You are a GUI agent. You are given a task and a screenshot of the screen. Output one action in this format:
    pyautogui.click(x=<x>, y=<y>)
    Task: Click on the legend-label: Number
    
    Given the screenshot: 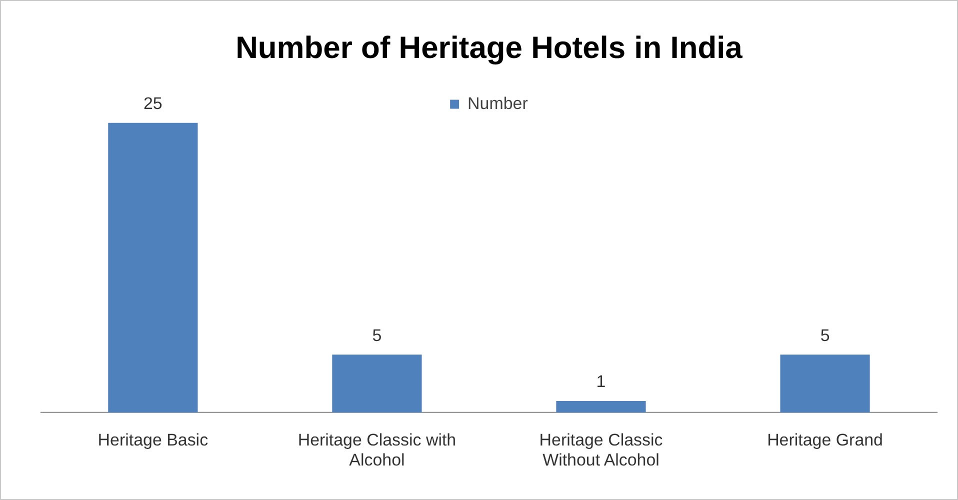 What is the action you would take?
    pyautogui.click(x=498, y=103)
    